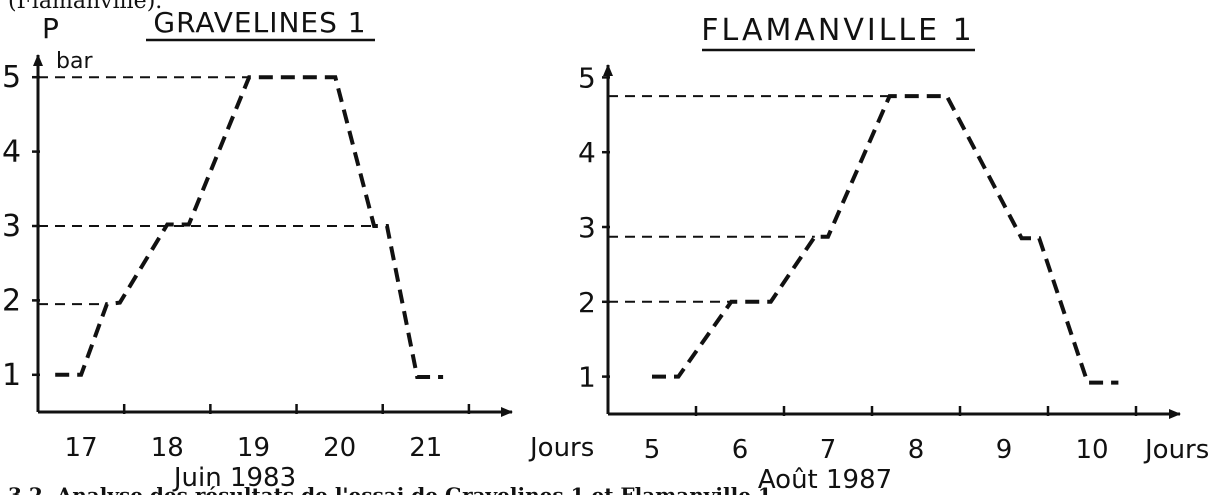 The width and height of the screenshot is (1222, 495). What do you see at coordinates (425, 448) in the screenshot?
I see `x-tick-label: 21` at bounding box center [425, 448].